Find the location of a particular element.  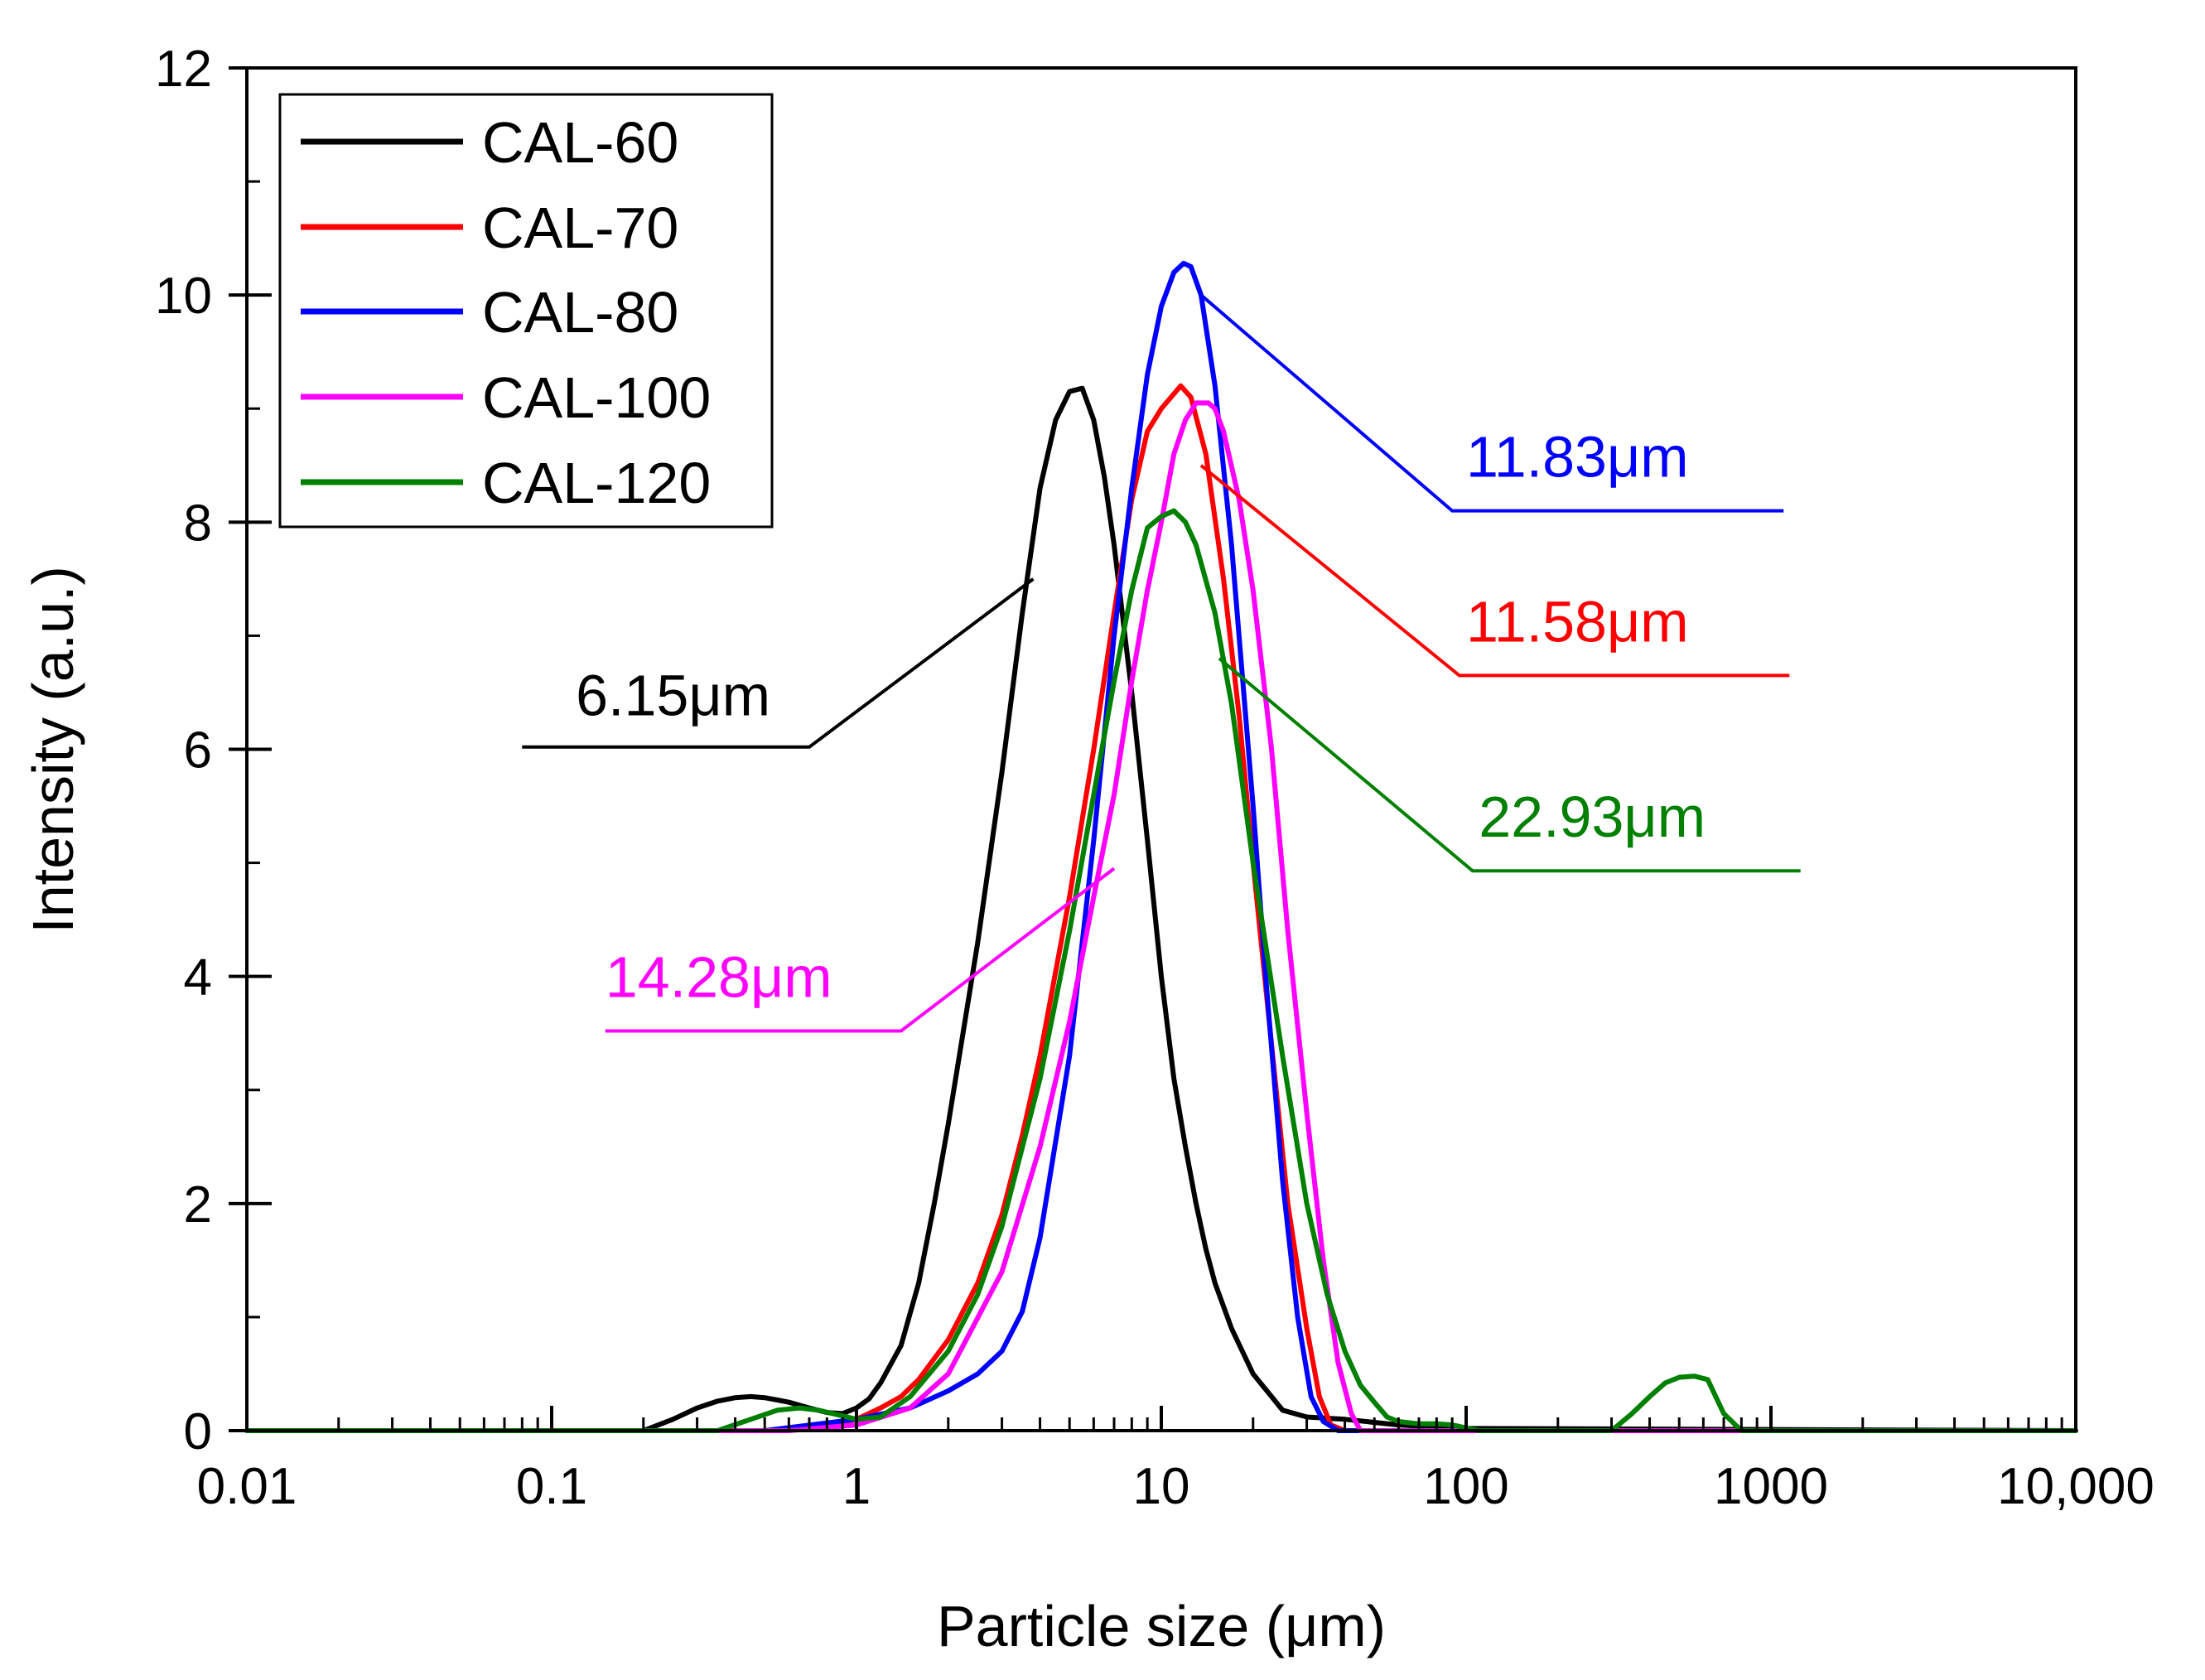

x-tick-label: 1 is located at coordinates (856, 1486).